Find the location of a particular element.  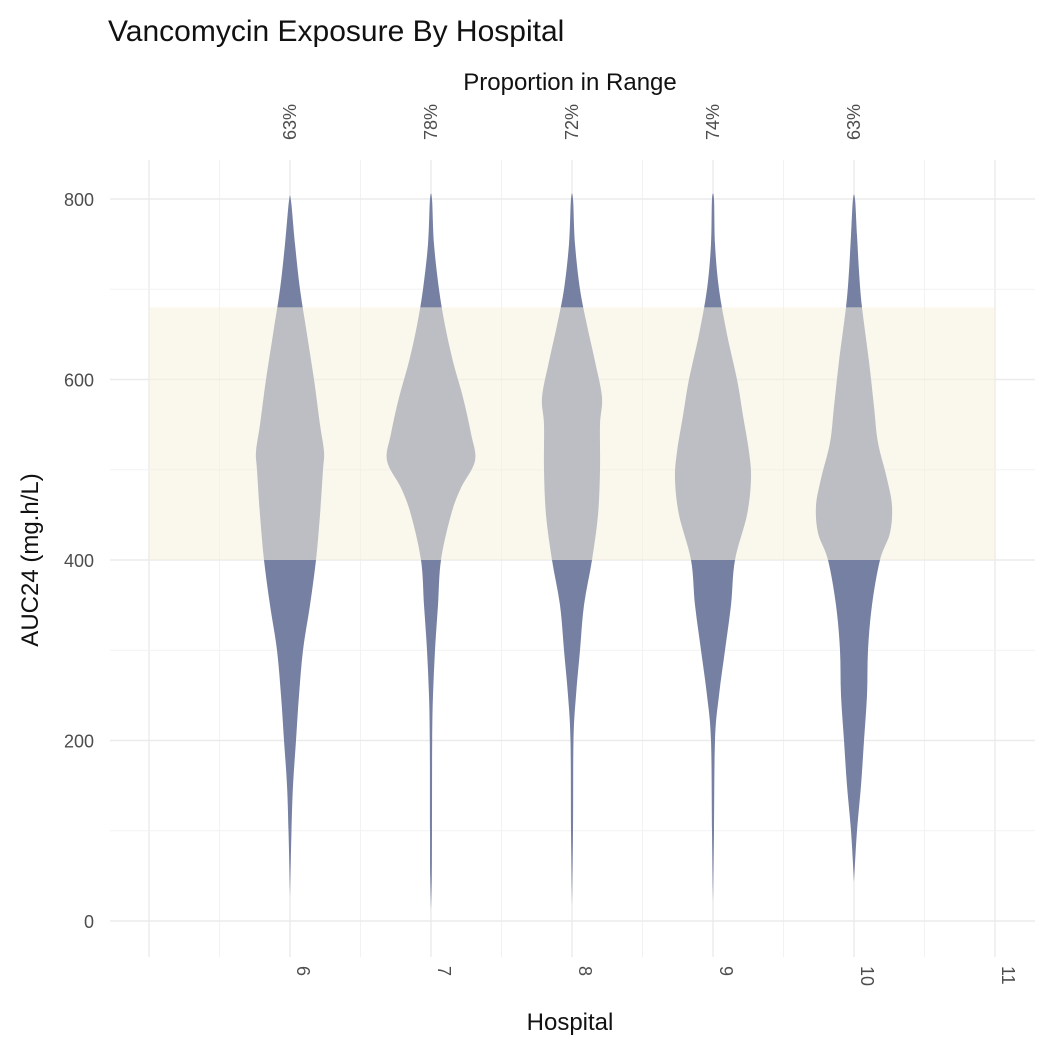

x-tick-label: 9 is located at coordinates (726, 971).